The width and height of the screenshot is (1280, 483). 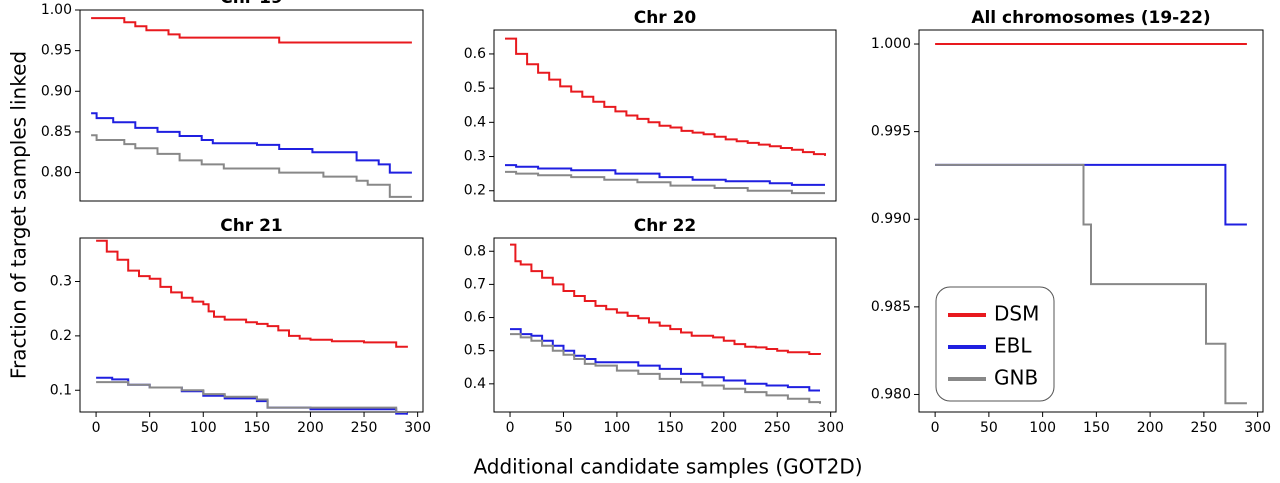 What do you see at coordinates (56, 51) in the screenshot?
I see `y-tick-label: 0.95` at bounding box center [56, 51].